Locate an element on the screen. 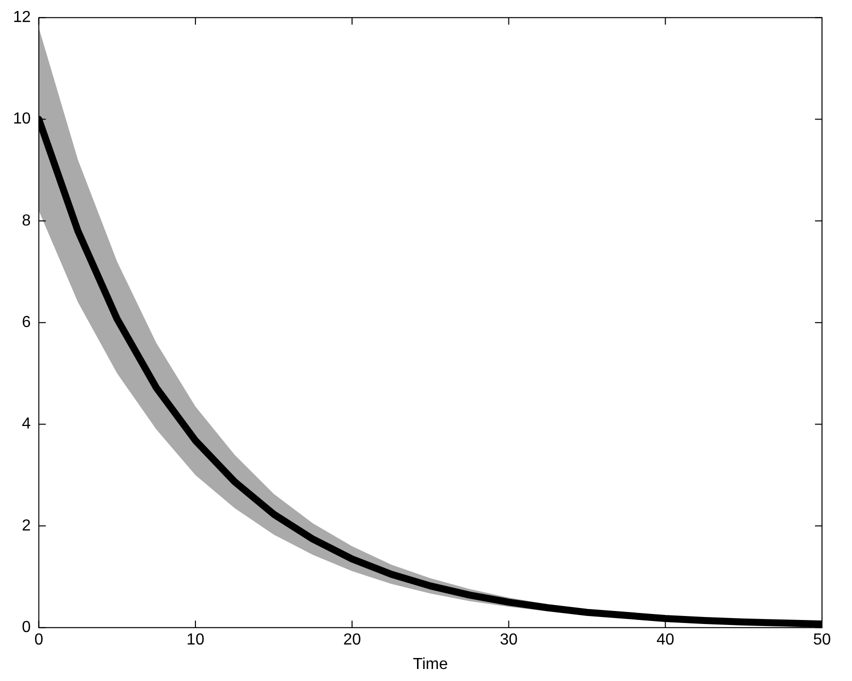 This screenshot has height=681, width=852. x-axis-title: Time is located at coordinates (430, 664).